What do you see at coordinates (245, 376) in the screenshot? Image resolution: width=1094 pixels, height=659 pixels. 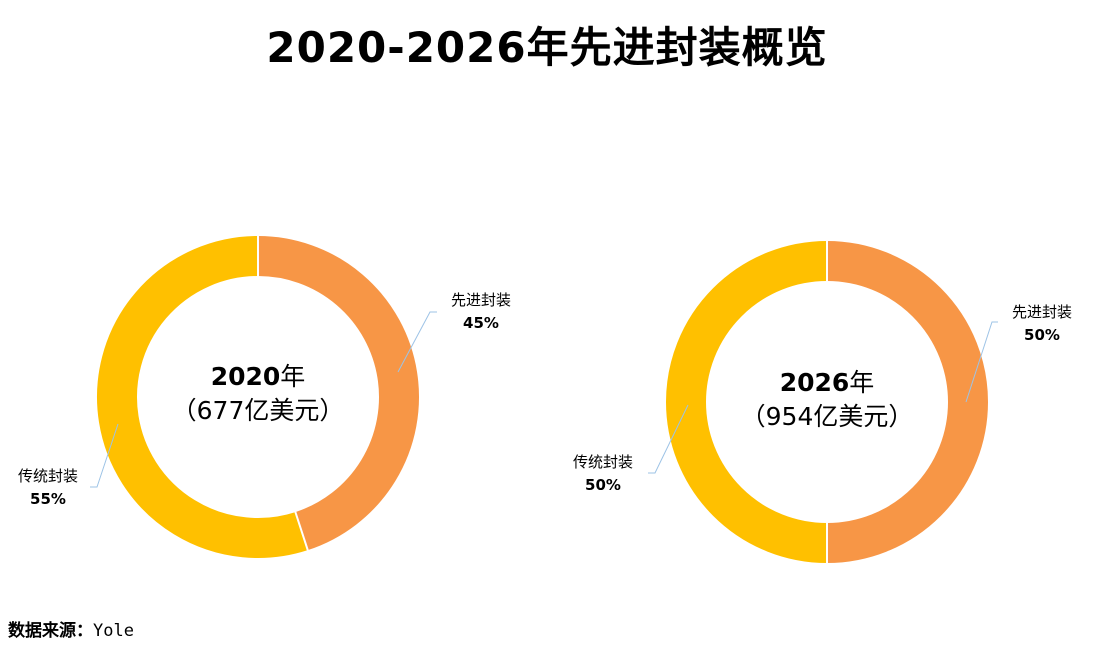 I see `center-year: 2020` at bounding box center [245, 376].